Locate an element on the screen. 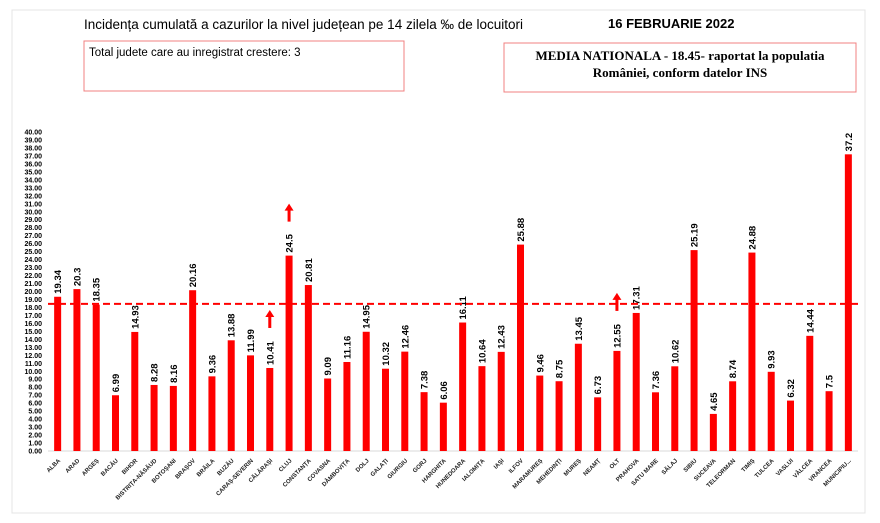  y-tick-label: 5.00 is located at coordinates (35, 412).